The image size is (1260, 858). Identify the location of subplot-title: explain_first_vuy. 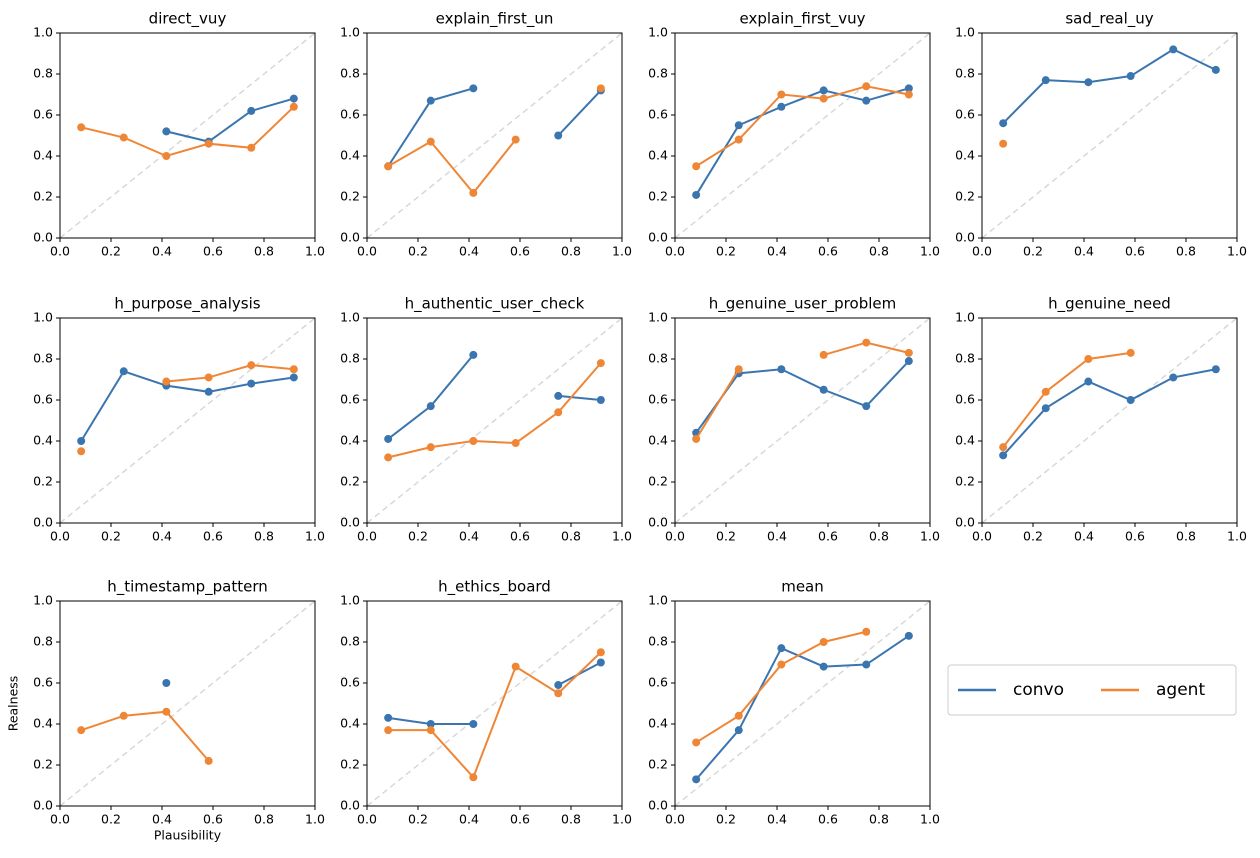
(803, 19).